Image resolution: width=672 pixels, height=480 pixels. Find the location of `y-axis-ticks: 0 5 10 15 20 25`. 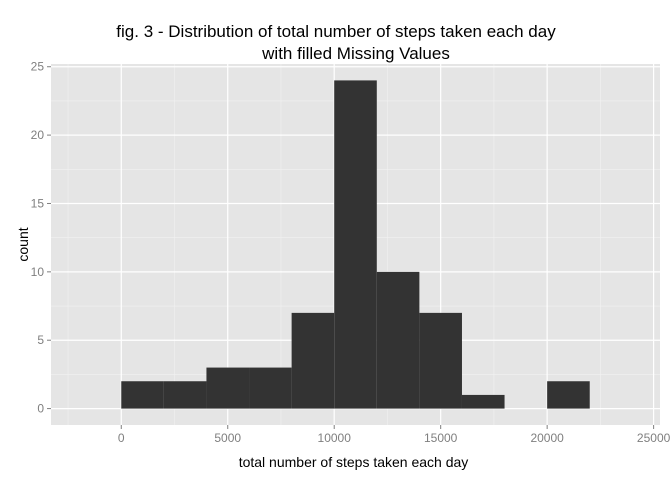

y-axis-ticks: 0 5 10 15 20 25 is located at coordinates (41, 238).